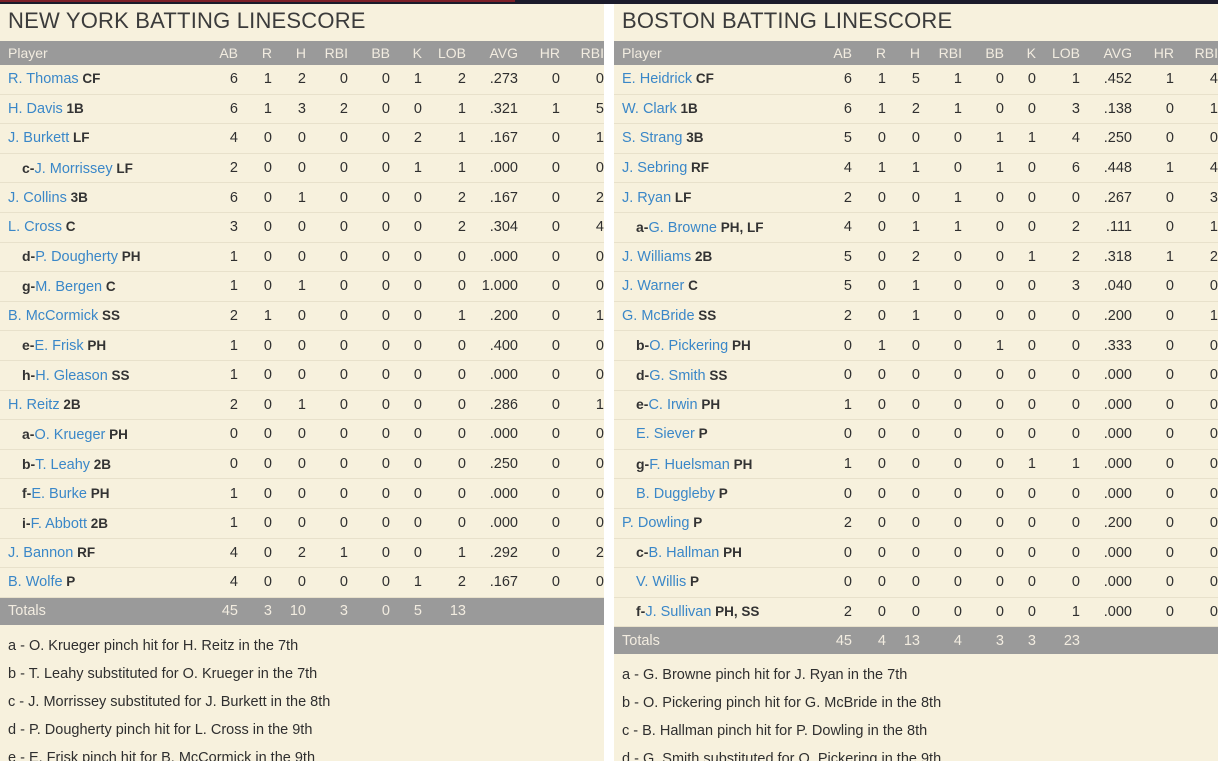 The image size is (1218, 761). Describe the element at coordinates (653, 286) in the screenshot. I see `player-name-link: J. Warner` at that location.